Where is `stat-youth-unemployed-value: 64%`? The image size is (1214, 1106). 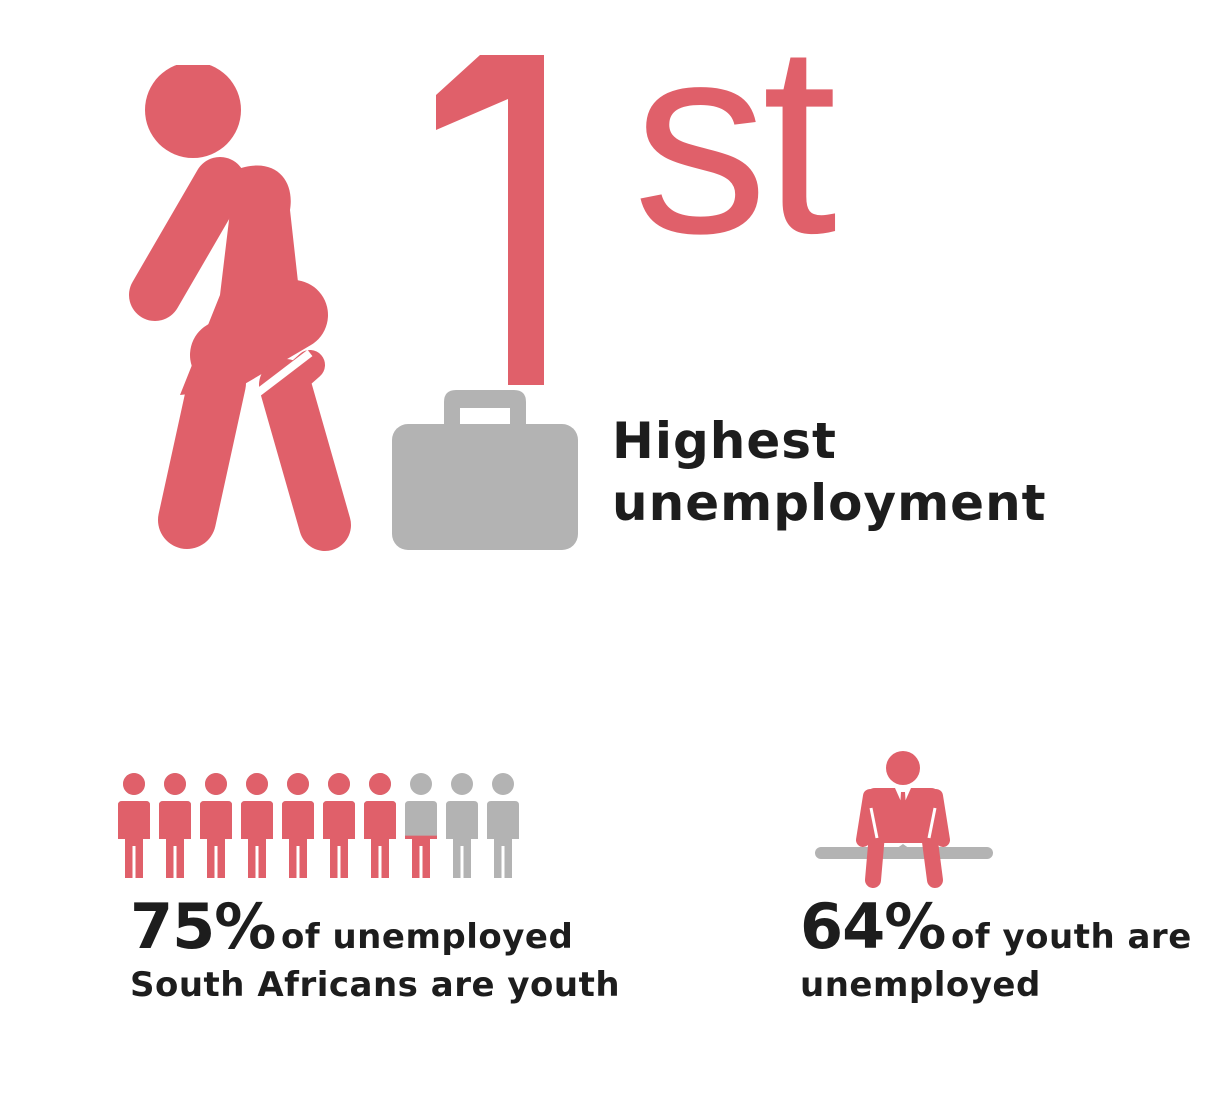 stat-youth-unemployed-value: 64% is located at coordinates (873, 926).